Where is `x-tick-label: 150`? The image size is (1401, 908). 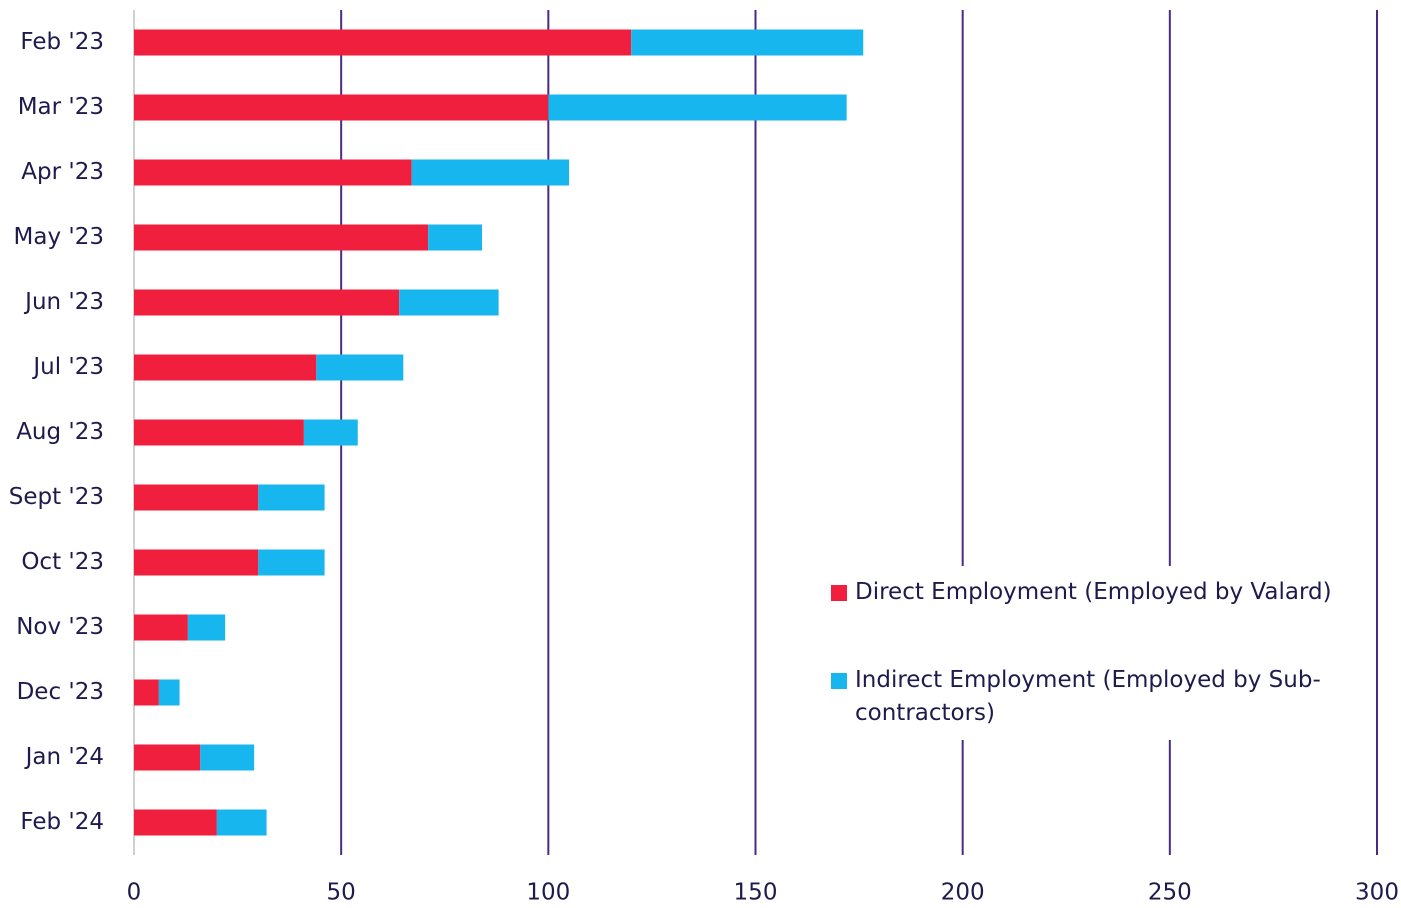
x-tick-label: 150 is located at coordinates (756, 893).